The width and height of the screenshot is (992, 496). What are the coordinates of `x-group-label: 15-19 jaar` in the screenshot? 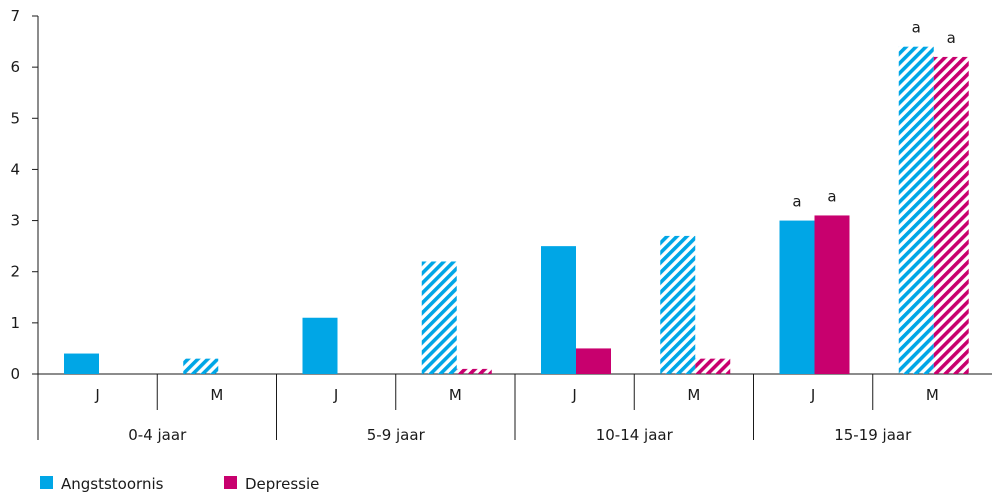 It's located at (873, 435).